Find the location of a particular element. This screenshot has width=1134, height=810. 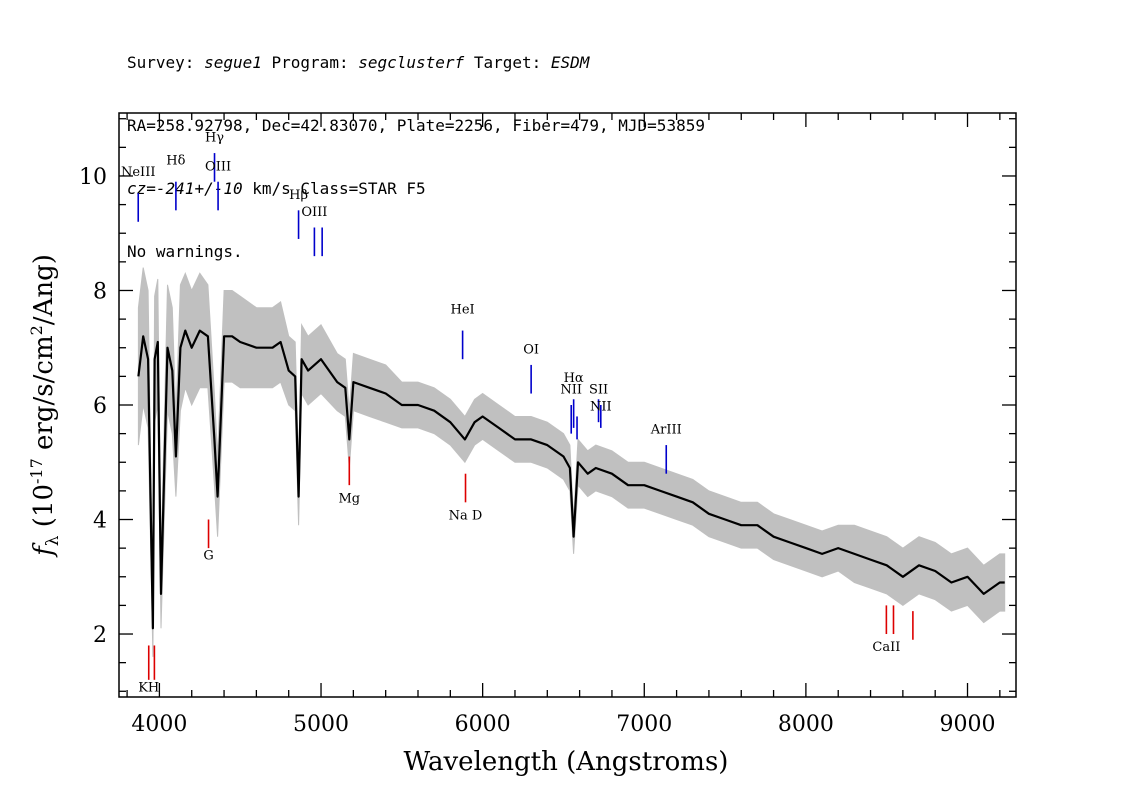

x-tick-label: 5000 is located at coordinates (321, 724).